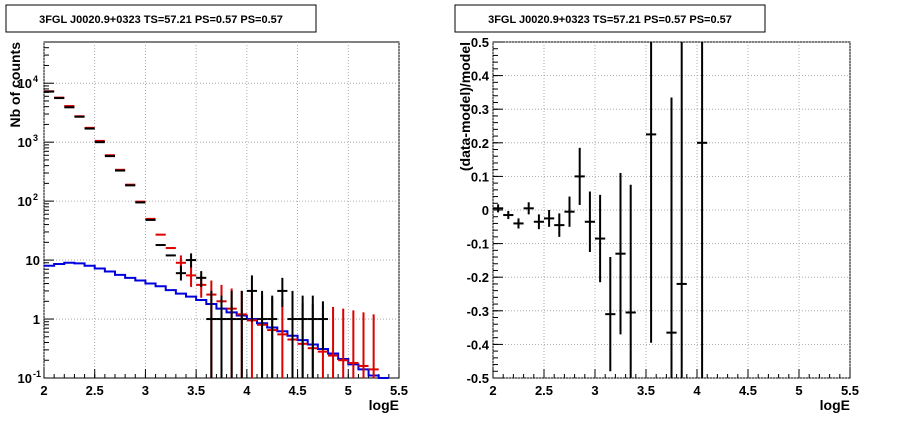  I want to click on right-y-tick-label: -0.4, so click(478, 344).